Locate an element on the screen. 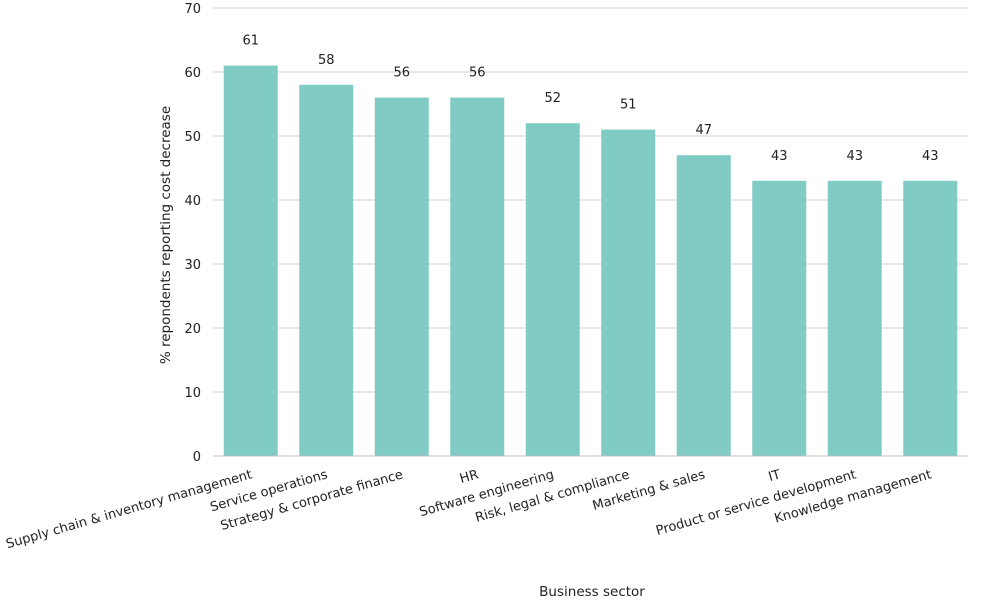  x-tick-label: IT is located at coordinates (775, 476).